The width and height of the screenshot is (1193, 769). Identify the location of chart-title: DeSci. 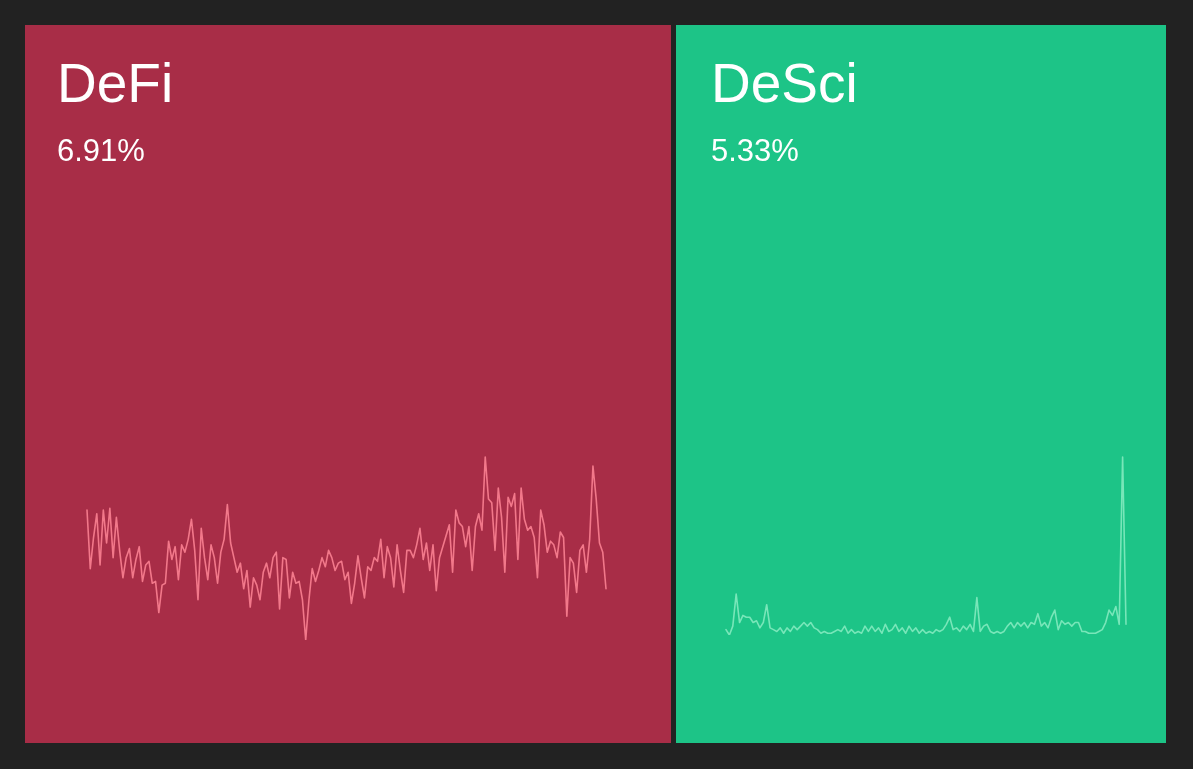
(784, 83).